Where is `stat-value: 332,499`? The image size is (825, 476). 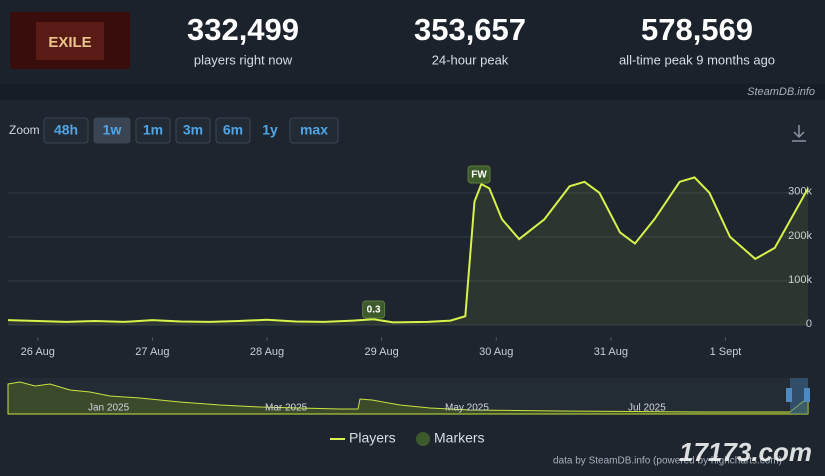 stat-value: 332,499 is located at coordinates (243, 29).